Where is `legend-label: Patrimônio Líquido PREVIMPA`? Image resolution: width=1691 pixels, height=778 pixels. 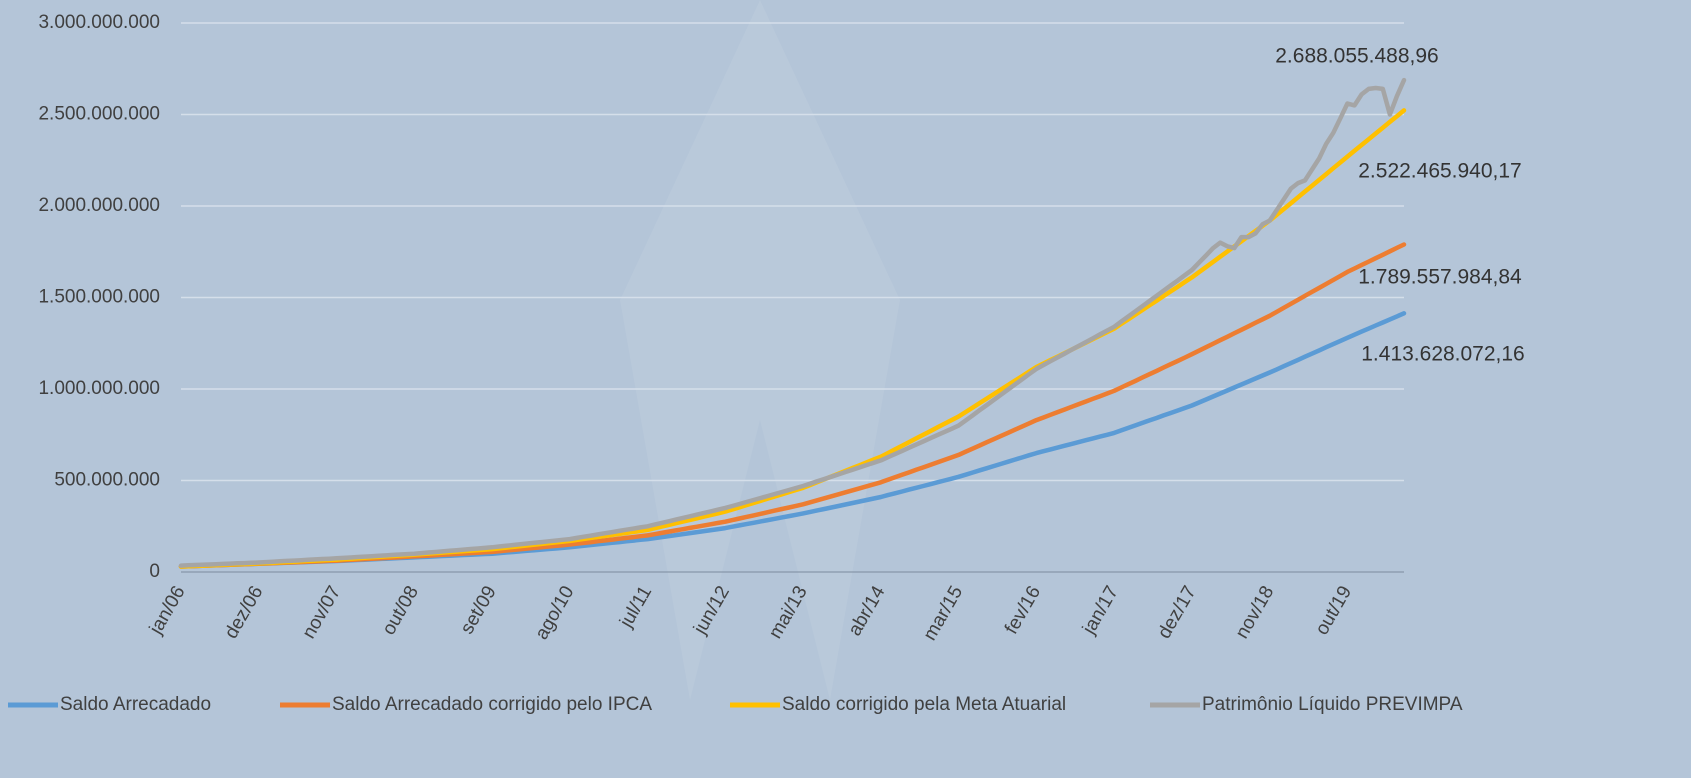 legend-label: Patrimônio Líquido PREVIMPA is located at coordinates (1332, 704).